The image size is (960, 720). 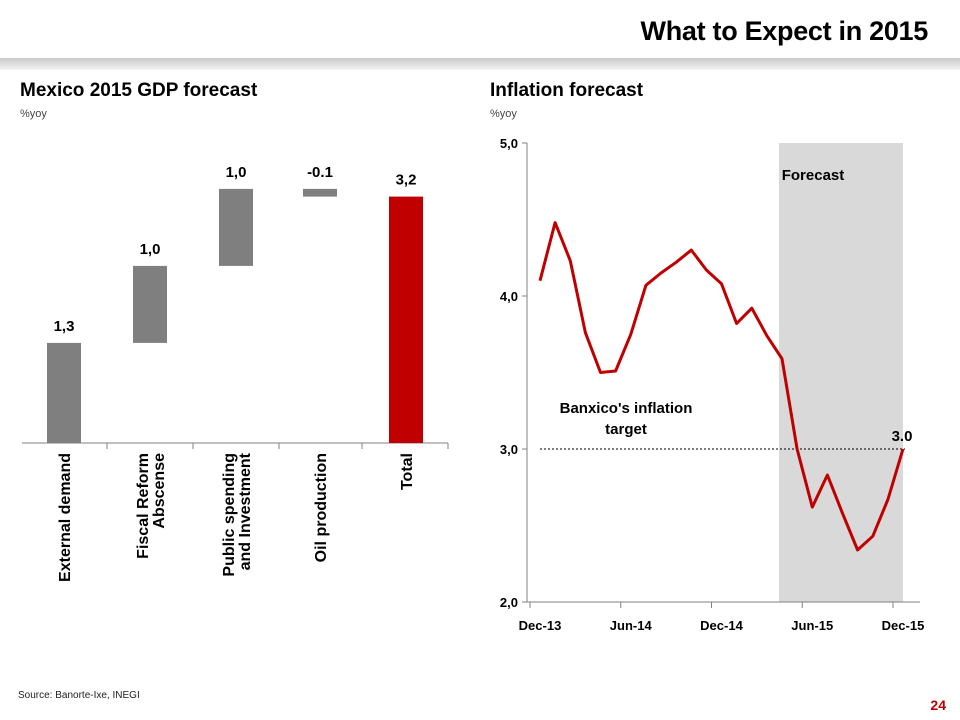 I want to click on inflation-target-label: Banxico's inflation target, so click(x=626, y=419).